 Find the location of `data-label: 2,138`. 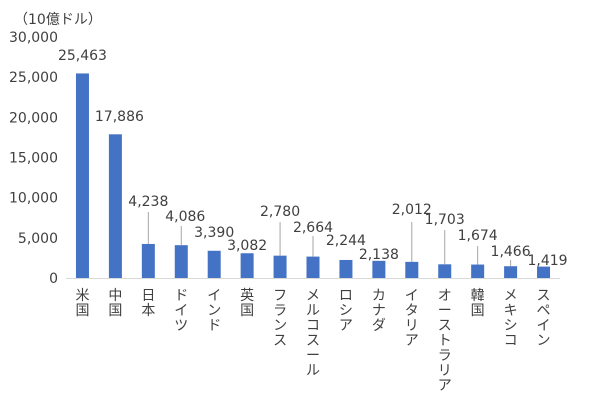

data-label: 2,138 is located at coordinates (379, 255).